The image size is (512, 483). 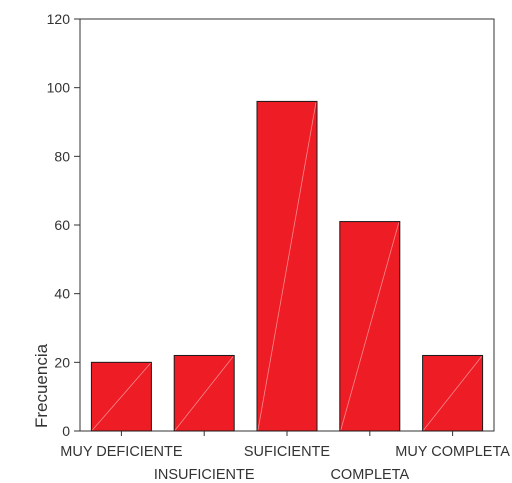 What do you see at coordinates (369, 475) in the screenshot?
I see `x-category-label: COMPLETA` at bounding box center [369, 475].